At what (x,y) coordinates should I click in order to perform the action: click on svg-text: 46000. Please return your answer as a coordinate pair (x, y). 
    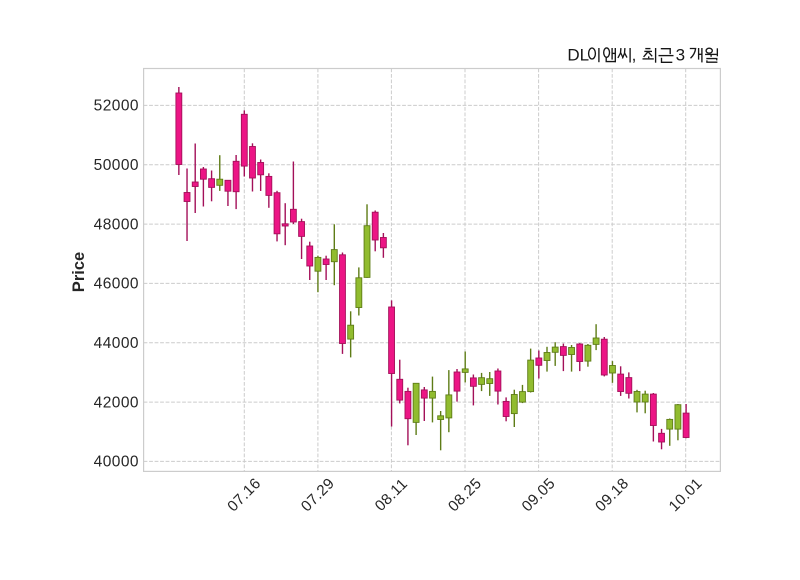
    Looking at the image, I should click on (116, 284).